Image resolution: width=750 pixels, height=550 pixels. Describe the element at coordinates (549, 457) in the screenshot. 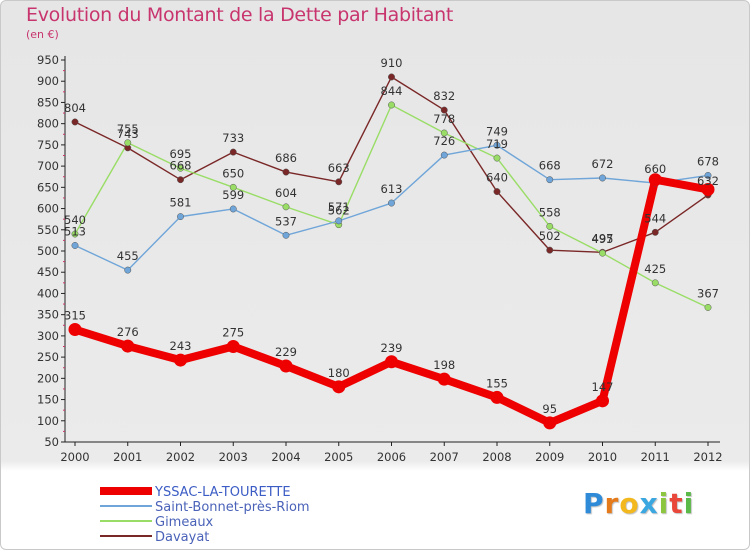

I see `x-tick-label: 2009` at that location.